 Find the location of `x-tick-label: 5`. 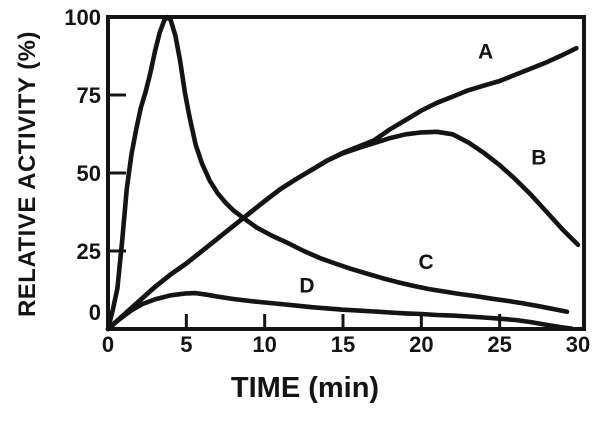

x-tick-label: 5 is located at coordinates (186, 344).